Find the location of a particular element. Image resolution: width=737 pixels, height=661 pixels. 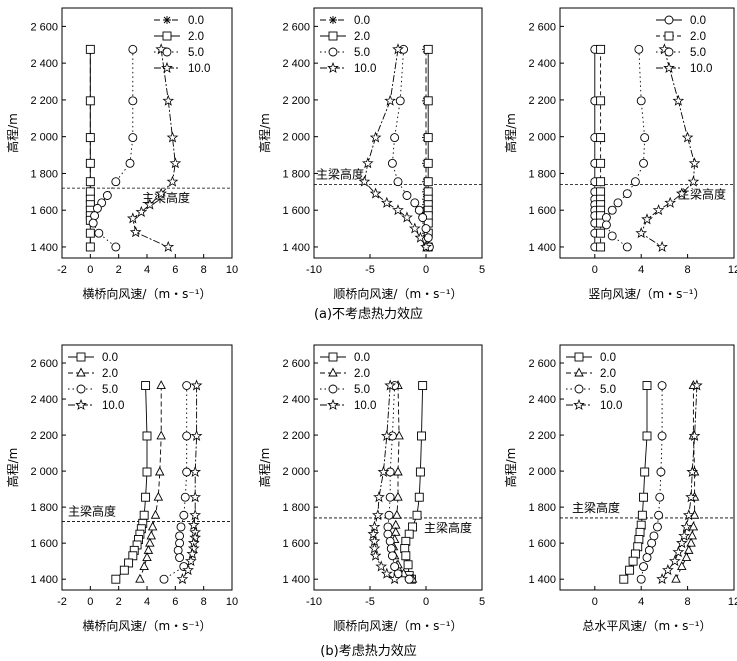

y-axis-label: 高程/m is located at coordinates (264, 468).